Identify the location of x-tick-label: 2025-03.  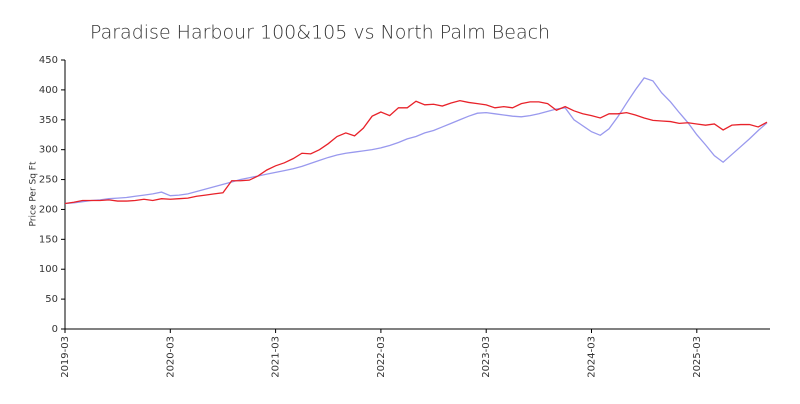
(697, 357).